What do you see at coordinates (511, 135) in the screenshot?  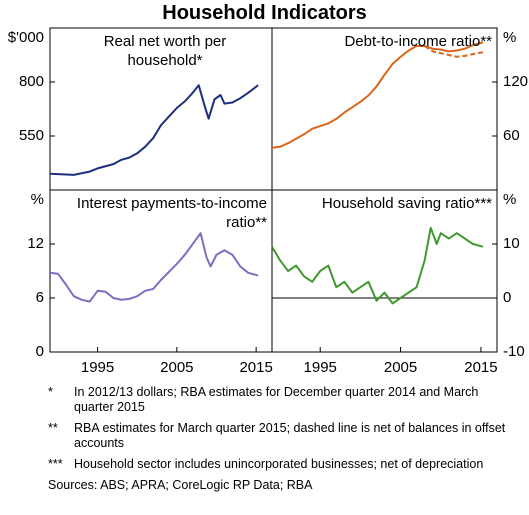 I see `y-tick-label: 60` at bounding box center [511, 135].